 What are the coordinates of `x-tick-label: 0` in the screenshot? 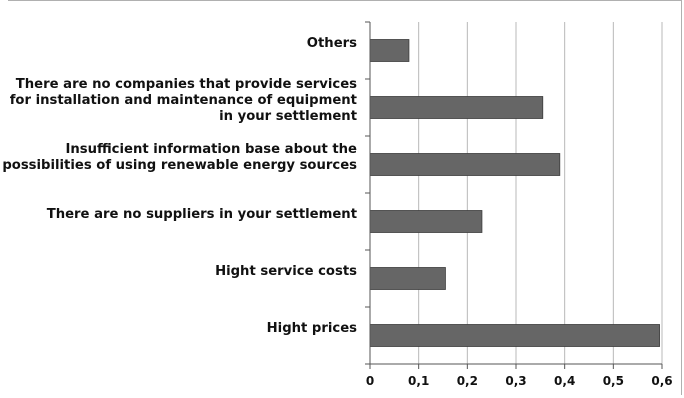 It's located at (370, 381).